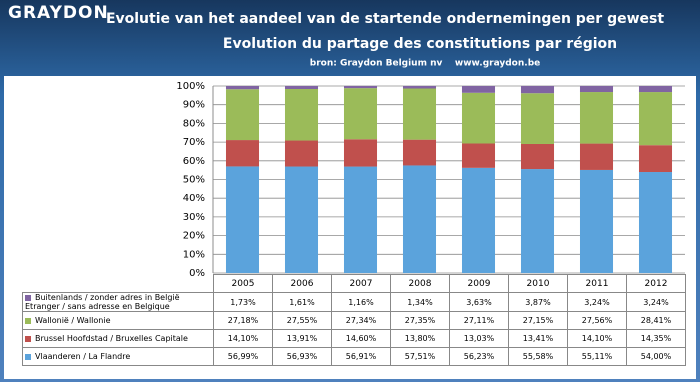 This screenshot has height=382, width=700. What do you see at coordinates (656, 356) in the screenshot?
I see `value-label: 54,00%` at bounding box center [656, 356].